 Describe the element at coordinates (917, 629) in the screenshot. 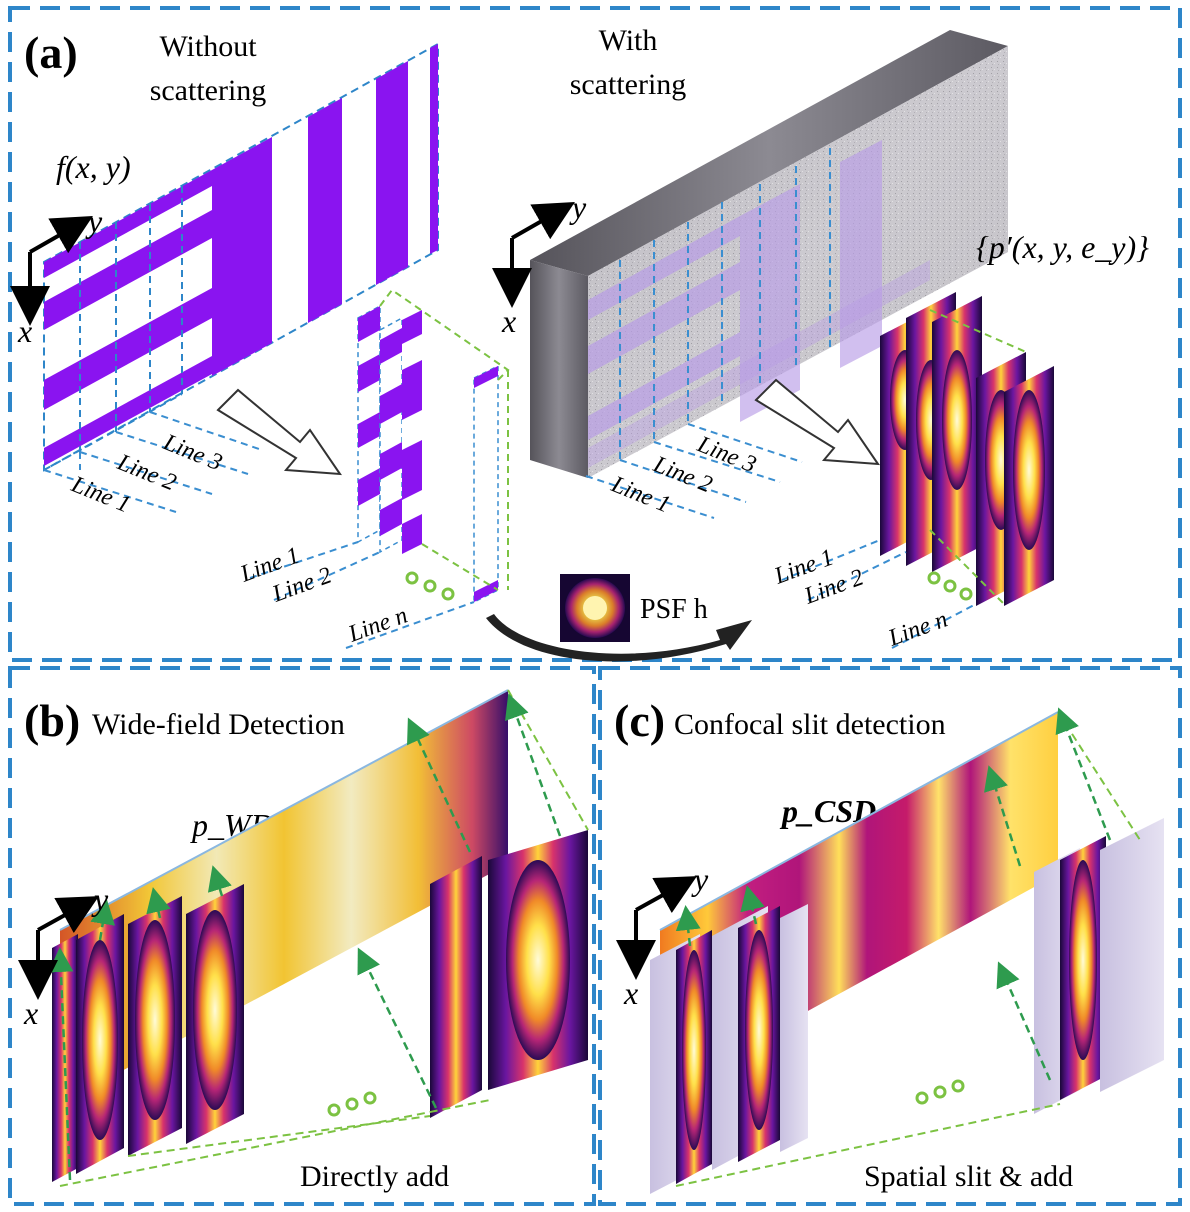

I see `stack-line-n-right: Line n` at that location.